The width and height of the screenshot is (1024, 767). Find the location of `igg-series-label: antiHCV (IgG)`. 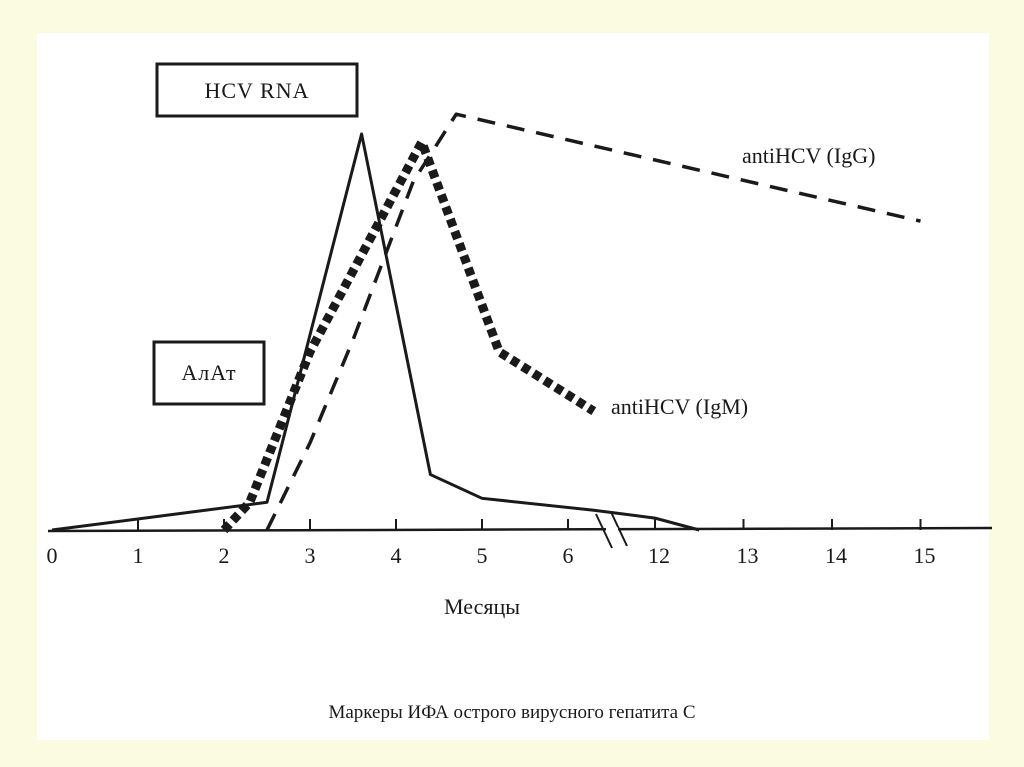

igg-series-label: antiHCV (IgG) is located at coordinates (808, 155).